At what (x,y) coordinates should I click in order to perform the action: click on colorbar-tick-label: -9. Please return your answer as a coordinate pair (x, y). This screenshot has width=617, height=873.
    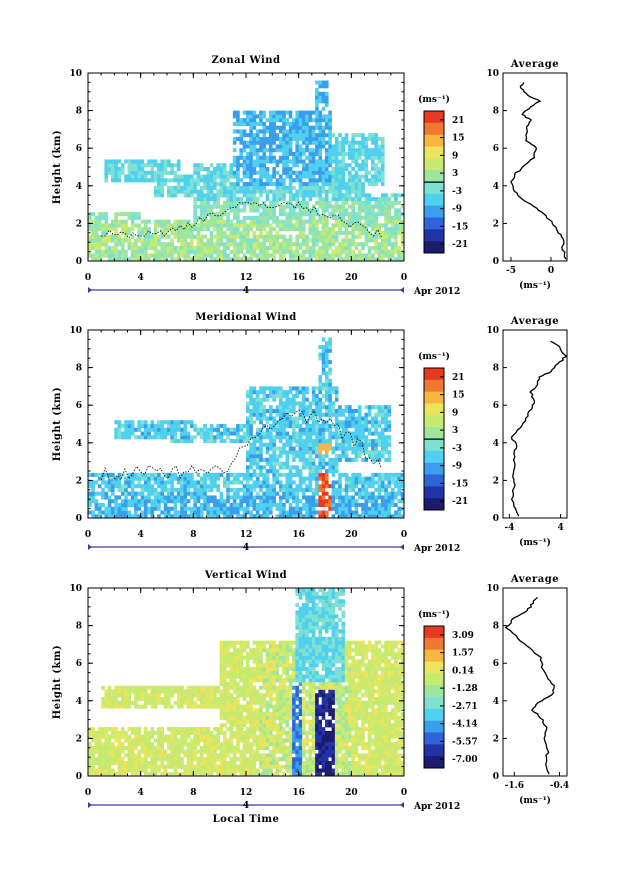
    Looking at the image, I should click on (457, 467).